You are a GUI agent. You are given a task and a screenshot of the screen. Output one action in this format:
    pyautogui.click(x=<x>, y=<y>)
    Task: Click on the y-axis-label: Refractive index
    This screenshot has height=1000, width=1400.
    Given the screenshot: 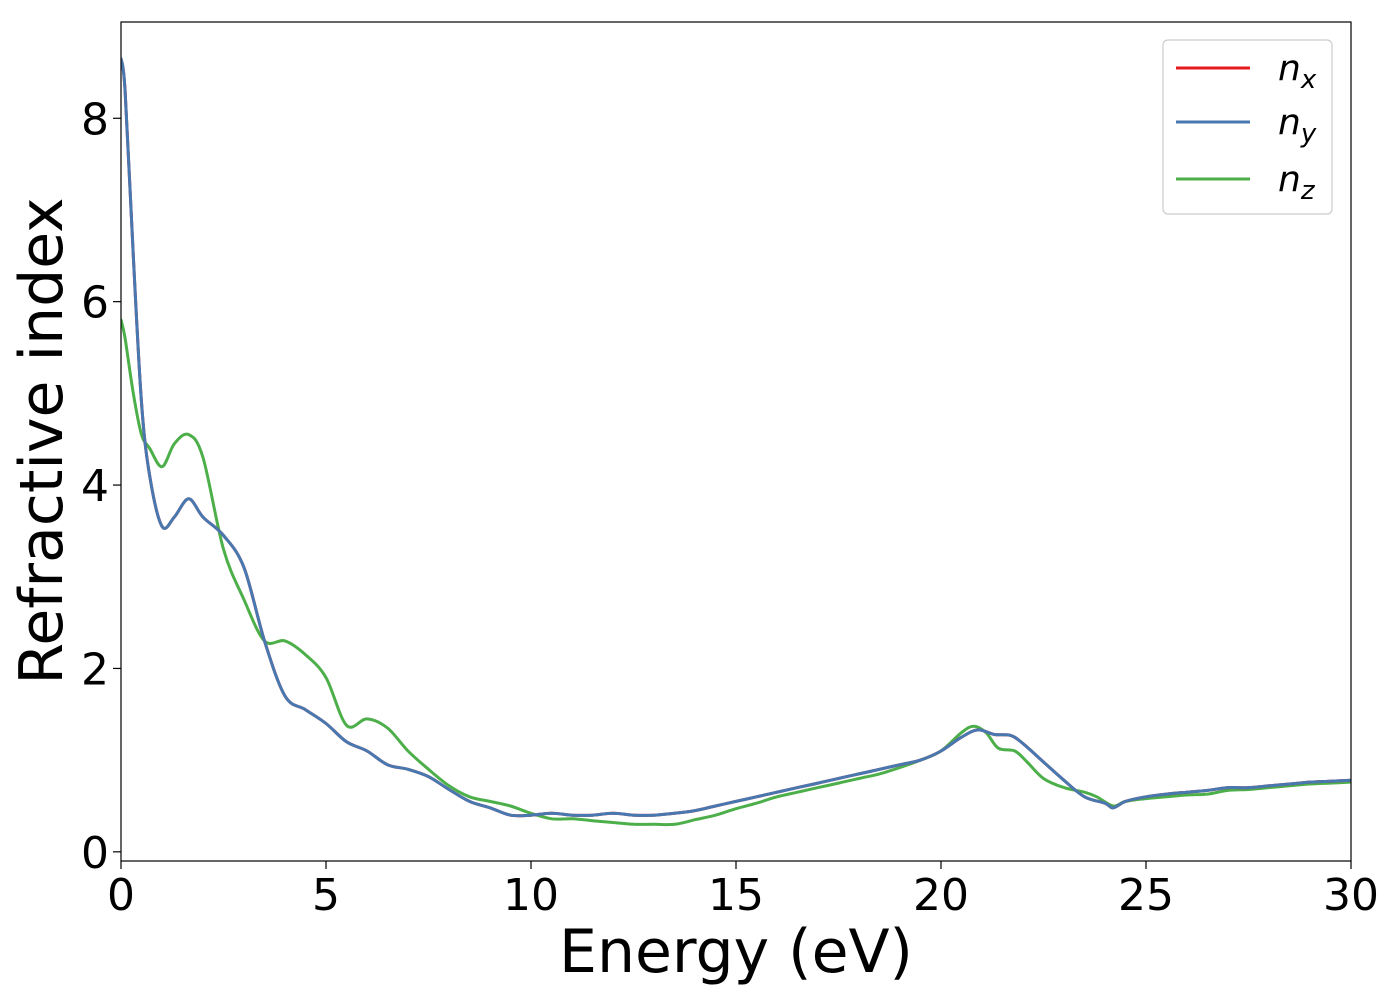 What is the action you would take?
    pyautogui.click(x=42, y=440)
    